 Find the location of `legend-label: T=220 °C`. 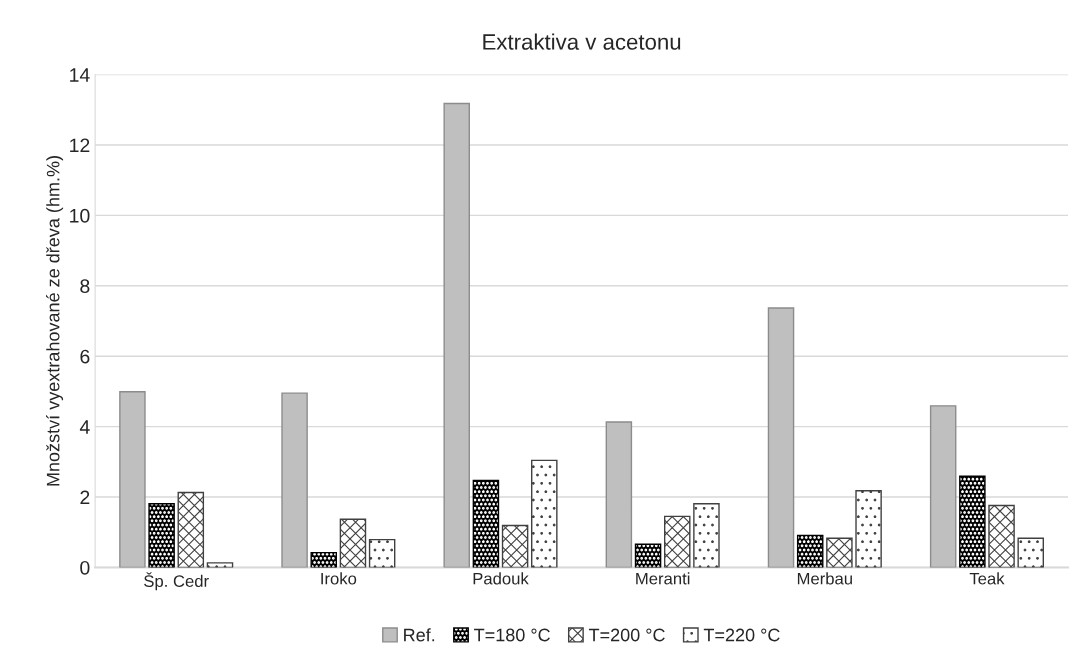

legend-label: T=220 °C is located at coordinates (741, 635).